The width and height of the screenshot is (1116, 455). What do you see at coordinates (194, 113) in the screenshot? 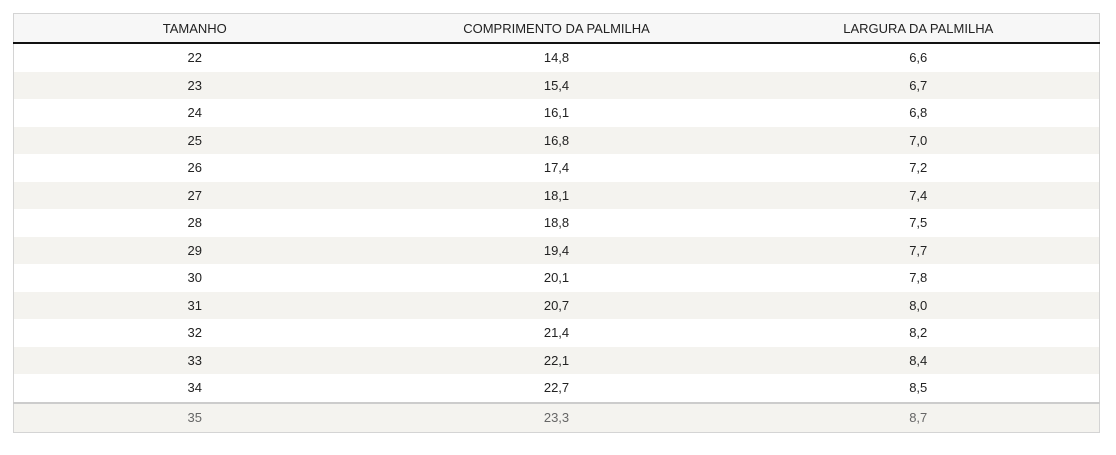
I see `table-cell: 24` at bounding box center [194, 113].